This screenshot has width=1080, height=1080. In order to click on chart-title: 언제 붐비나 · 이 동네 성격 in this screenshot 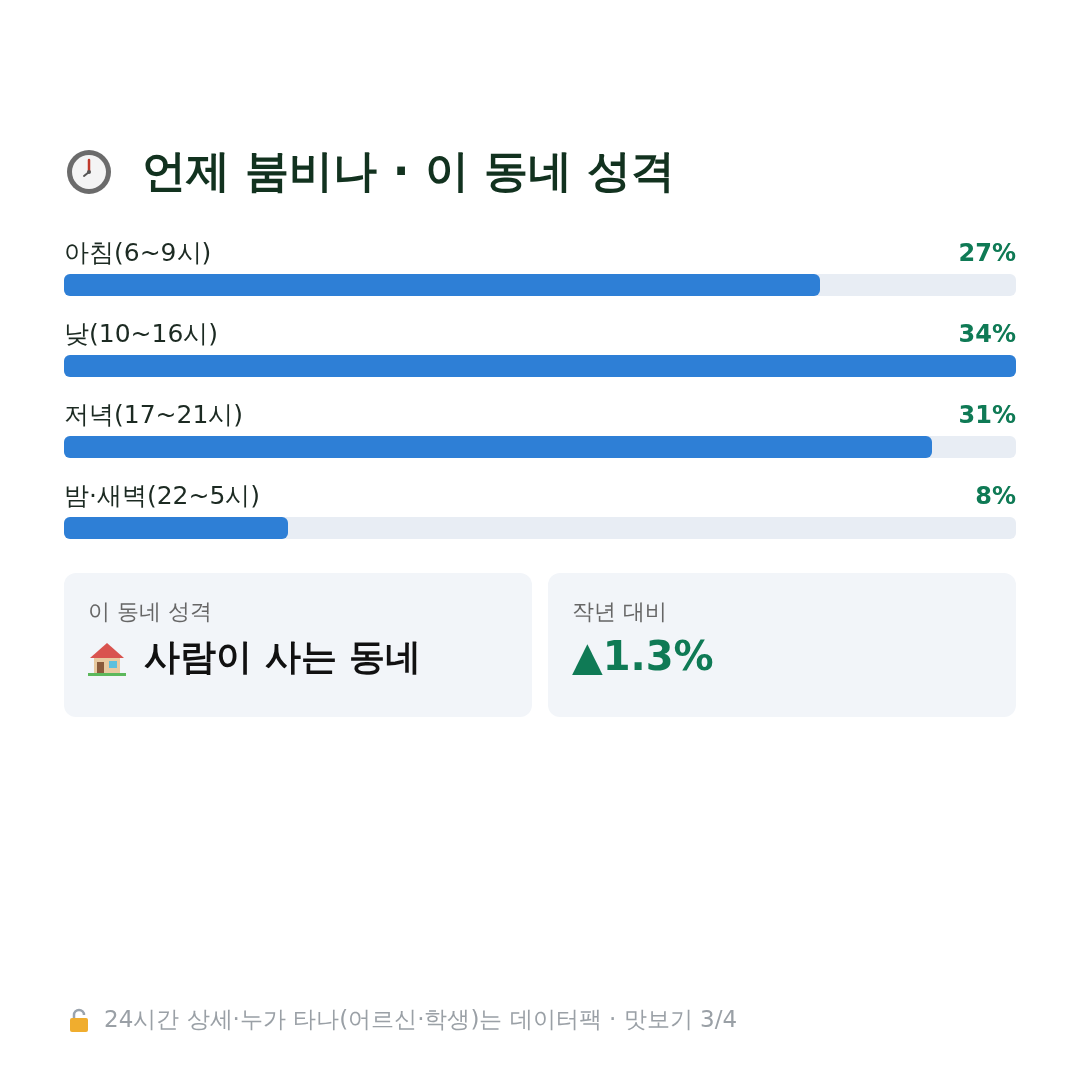, I will do `click(409, 171)`.